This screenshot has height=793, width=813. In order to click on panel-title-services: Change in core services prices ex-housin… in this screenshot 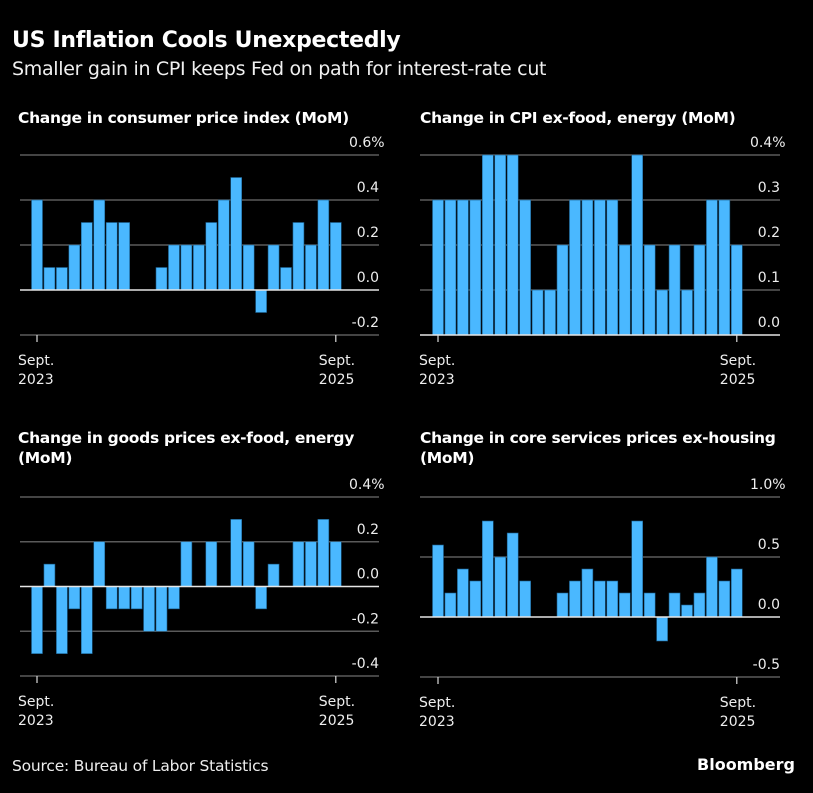, I will do `click(598, 448)`.